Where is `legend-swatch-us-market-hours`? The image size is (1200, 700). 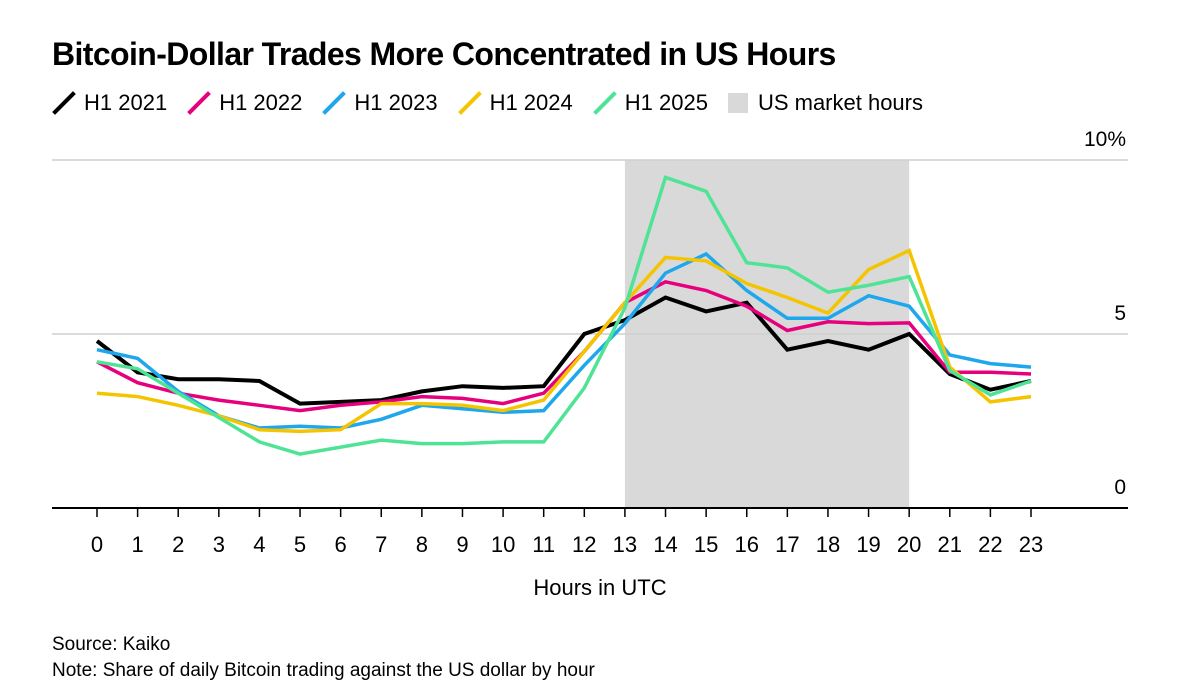 legend-swatch-us-market-hours is located at coordinates (737, 103).